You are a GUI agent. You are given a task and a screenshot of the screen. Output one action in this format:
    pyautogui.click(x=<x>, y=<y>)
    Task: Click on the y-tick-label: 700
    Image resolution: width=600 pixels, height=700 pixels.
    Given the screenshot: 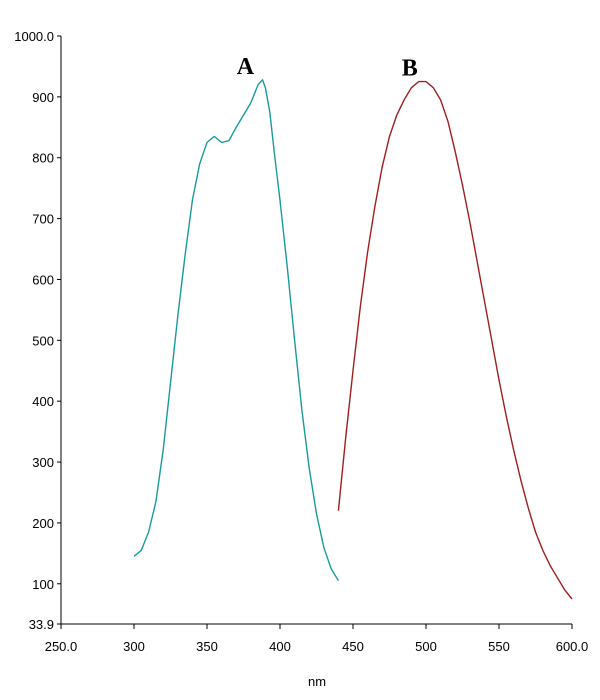 What is the action you would take?
    pyautogui.click(x=43, y=219)
    